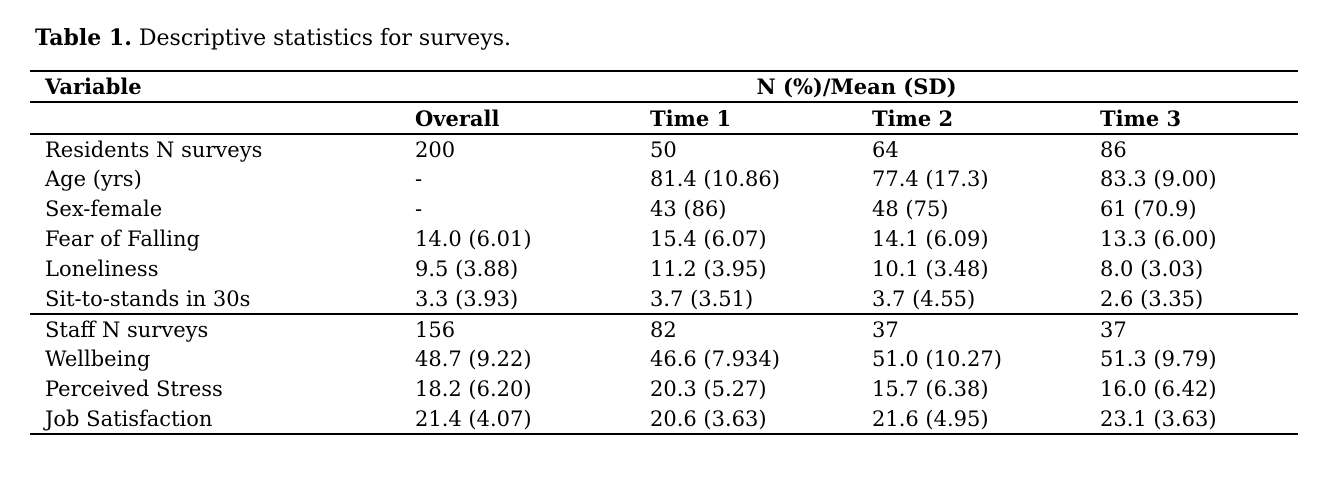 Image resolution: width=1331 pixels, height=486 pixels. I want to click on table-header-group-row: Variable N (%)/Mean (SD), so click(664, 86).